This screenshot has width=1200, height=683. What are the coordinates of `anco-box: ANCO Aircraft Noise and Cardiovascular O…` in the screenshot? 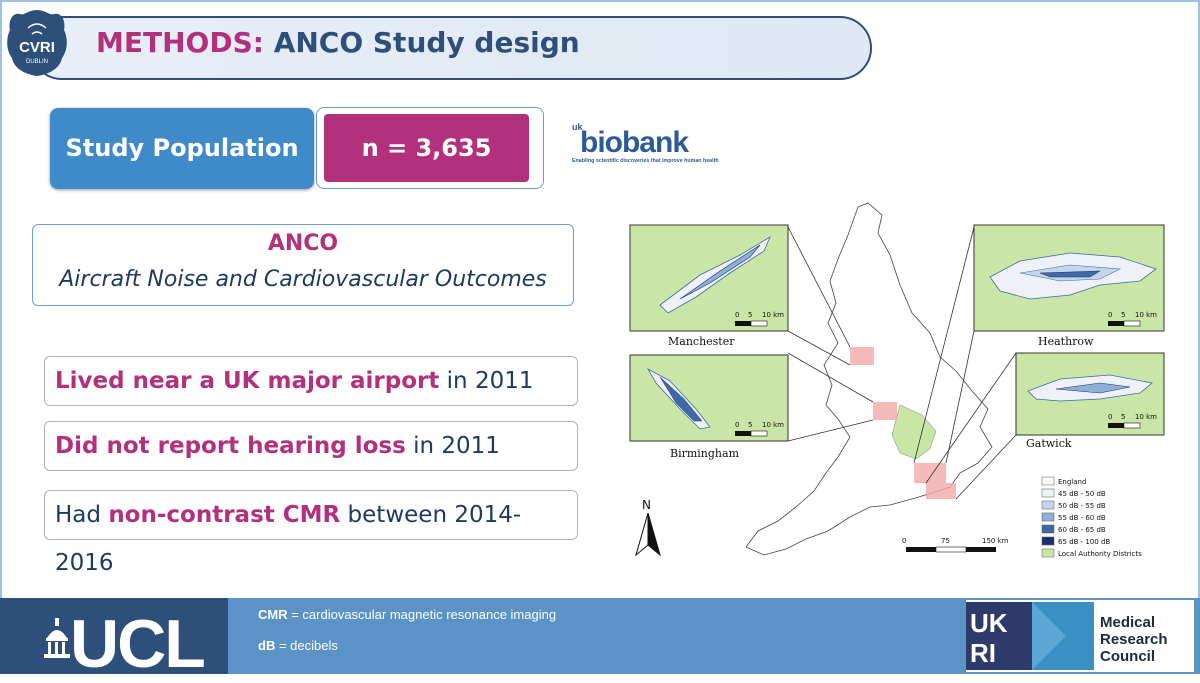 It's located at (303, 265).